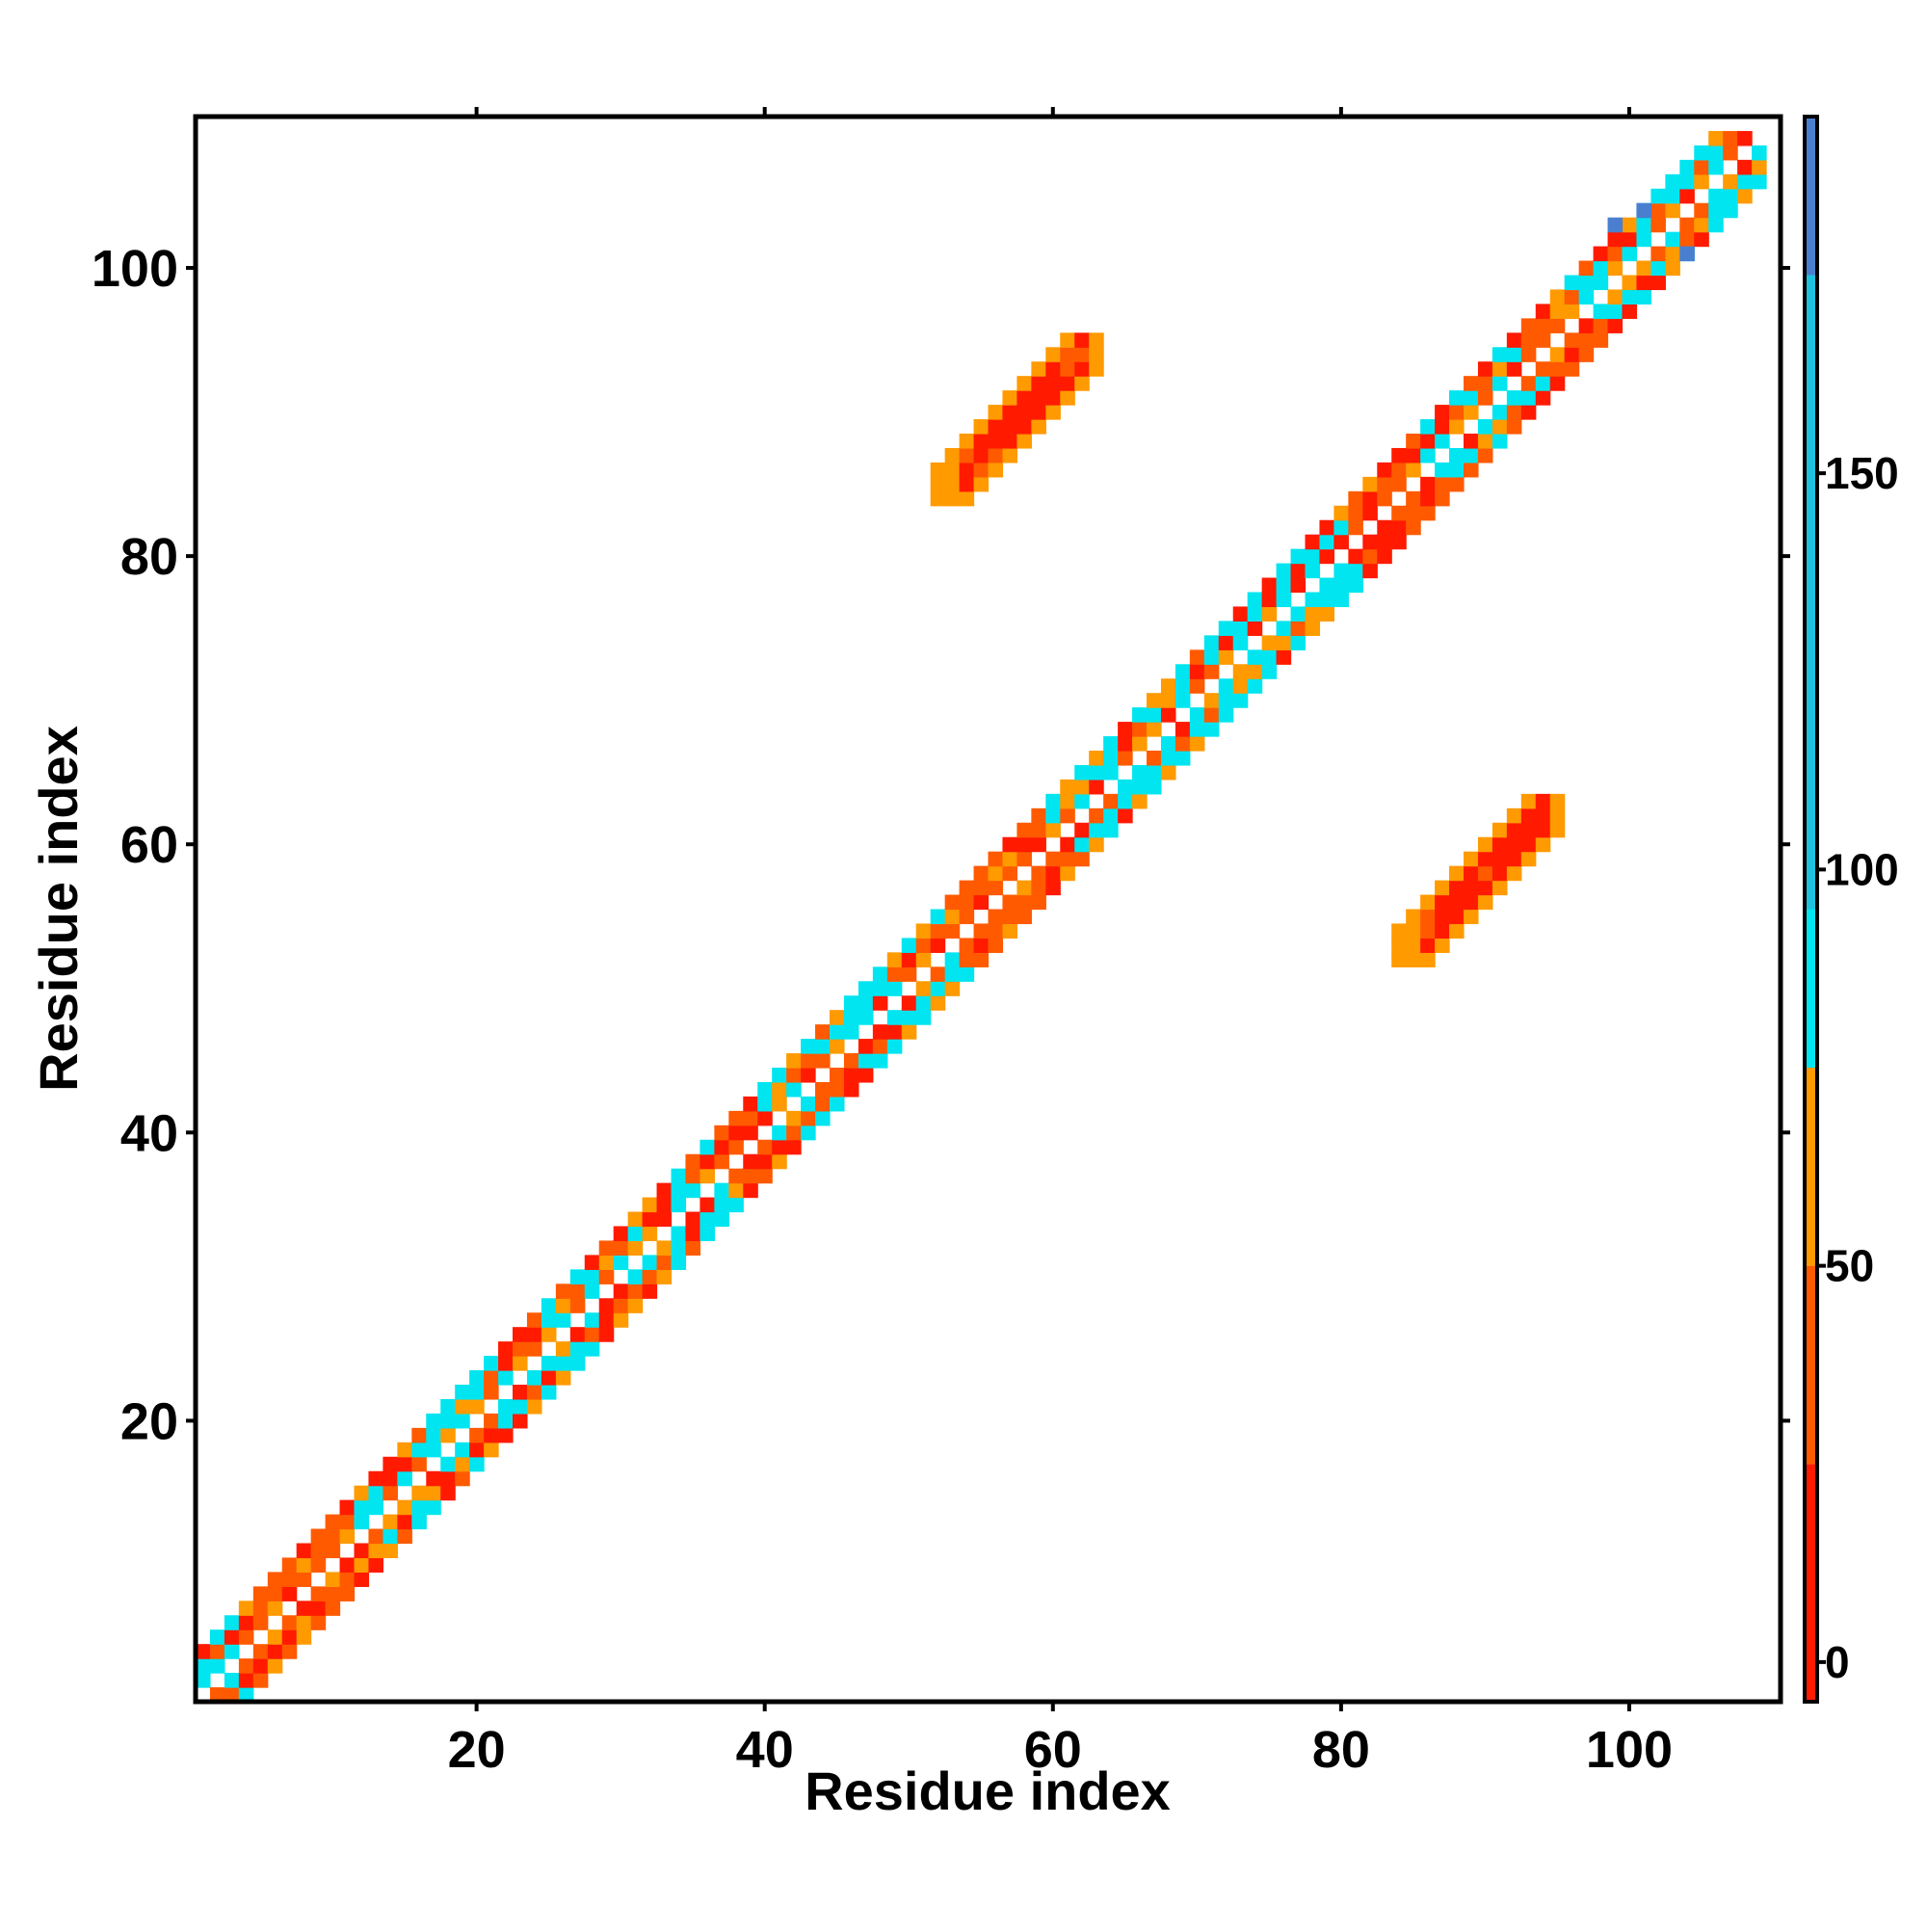  Describe the element at coordinates (1811, 1583) in the screenshot. I see `colorbar-band` at that location.